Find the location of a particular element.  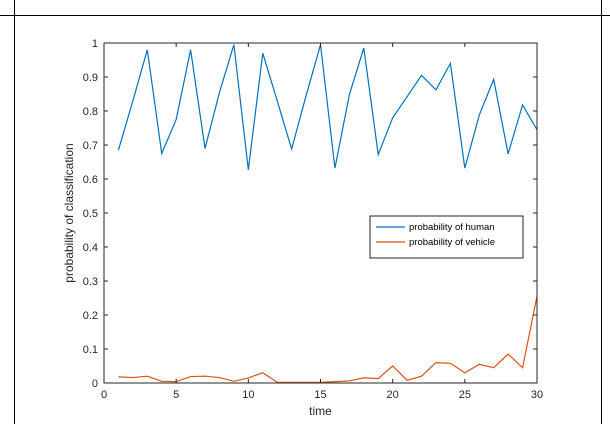

y-tick-label: 0.4 is located at coordinates (90, 248).